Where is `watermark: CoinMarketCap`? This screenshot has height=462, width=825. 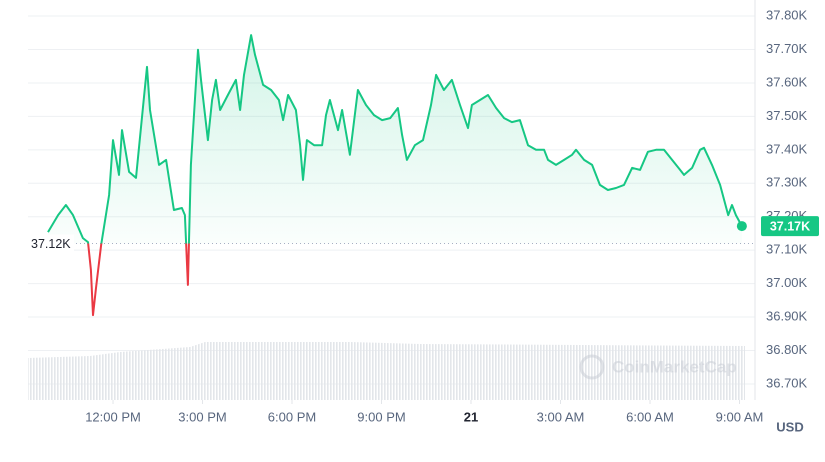
watermark: CoinMarketCap is located at coordinates (658, 367).